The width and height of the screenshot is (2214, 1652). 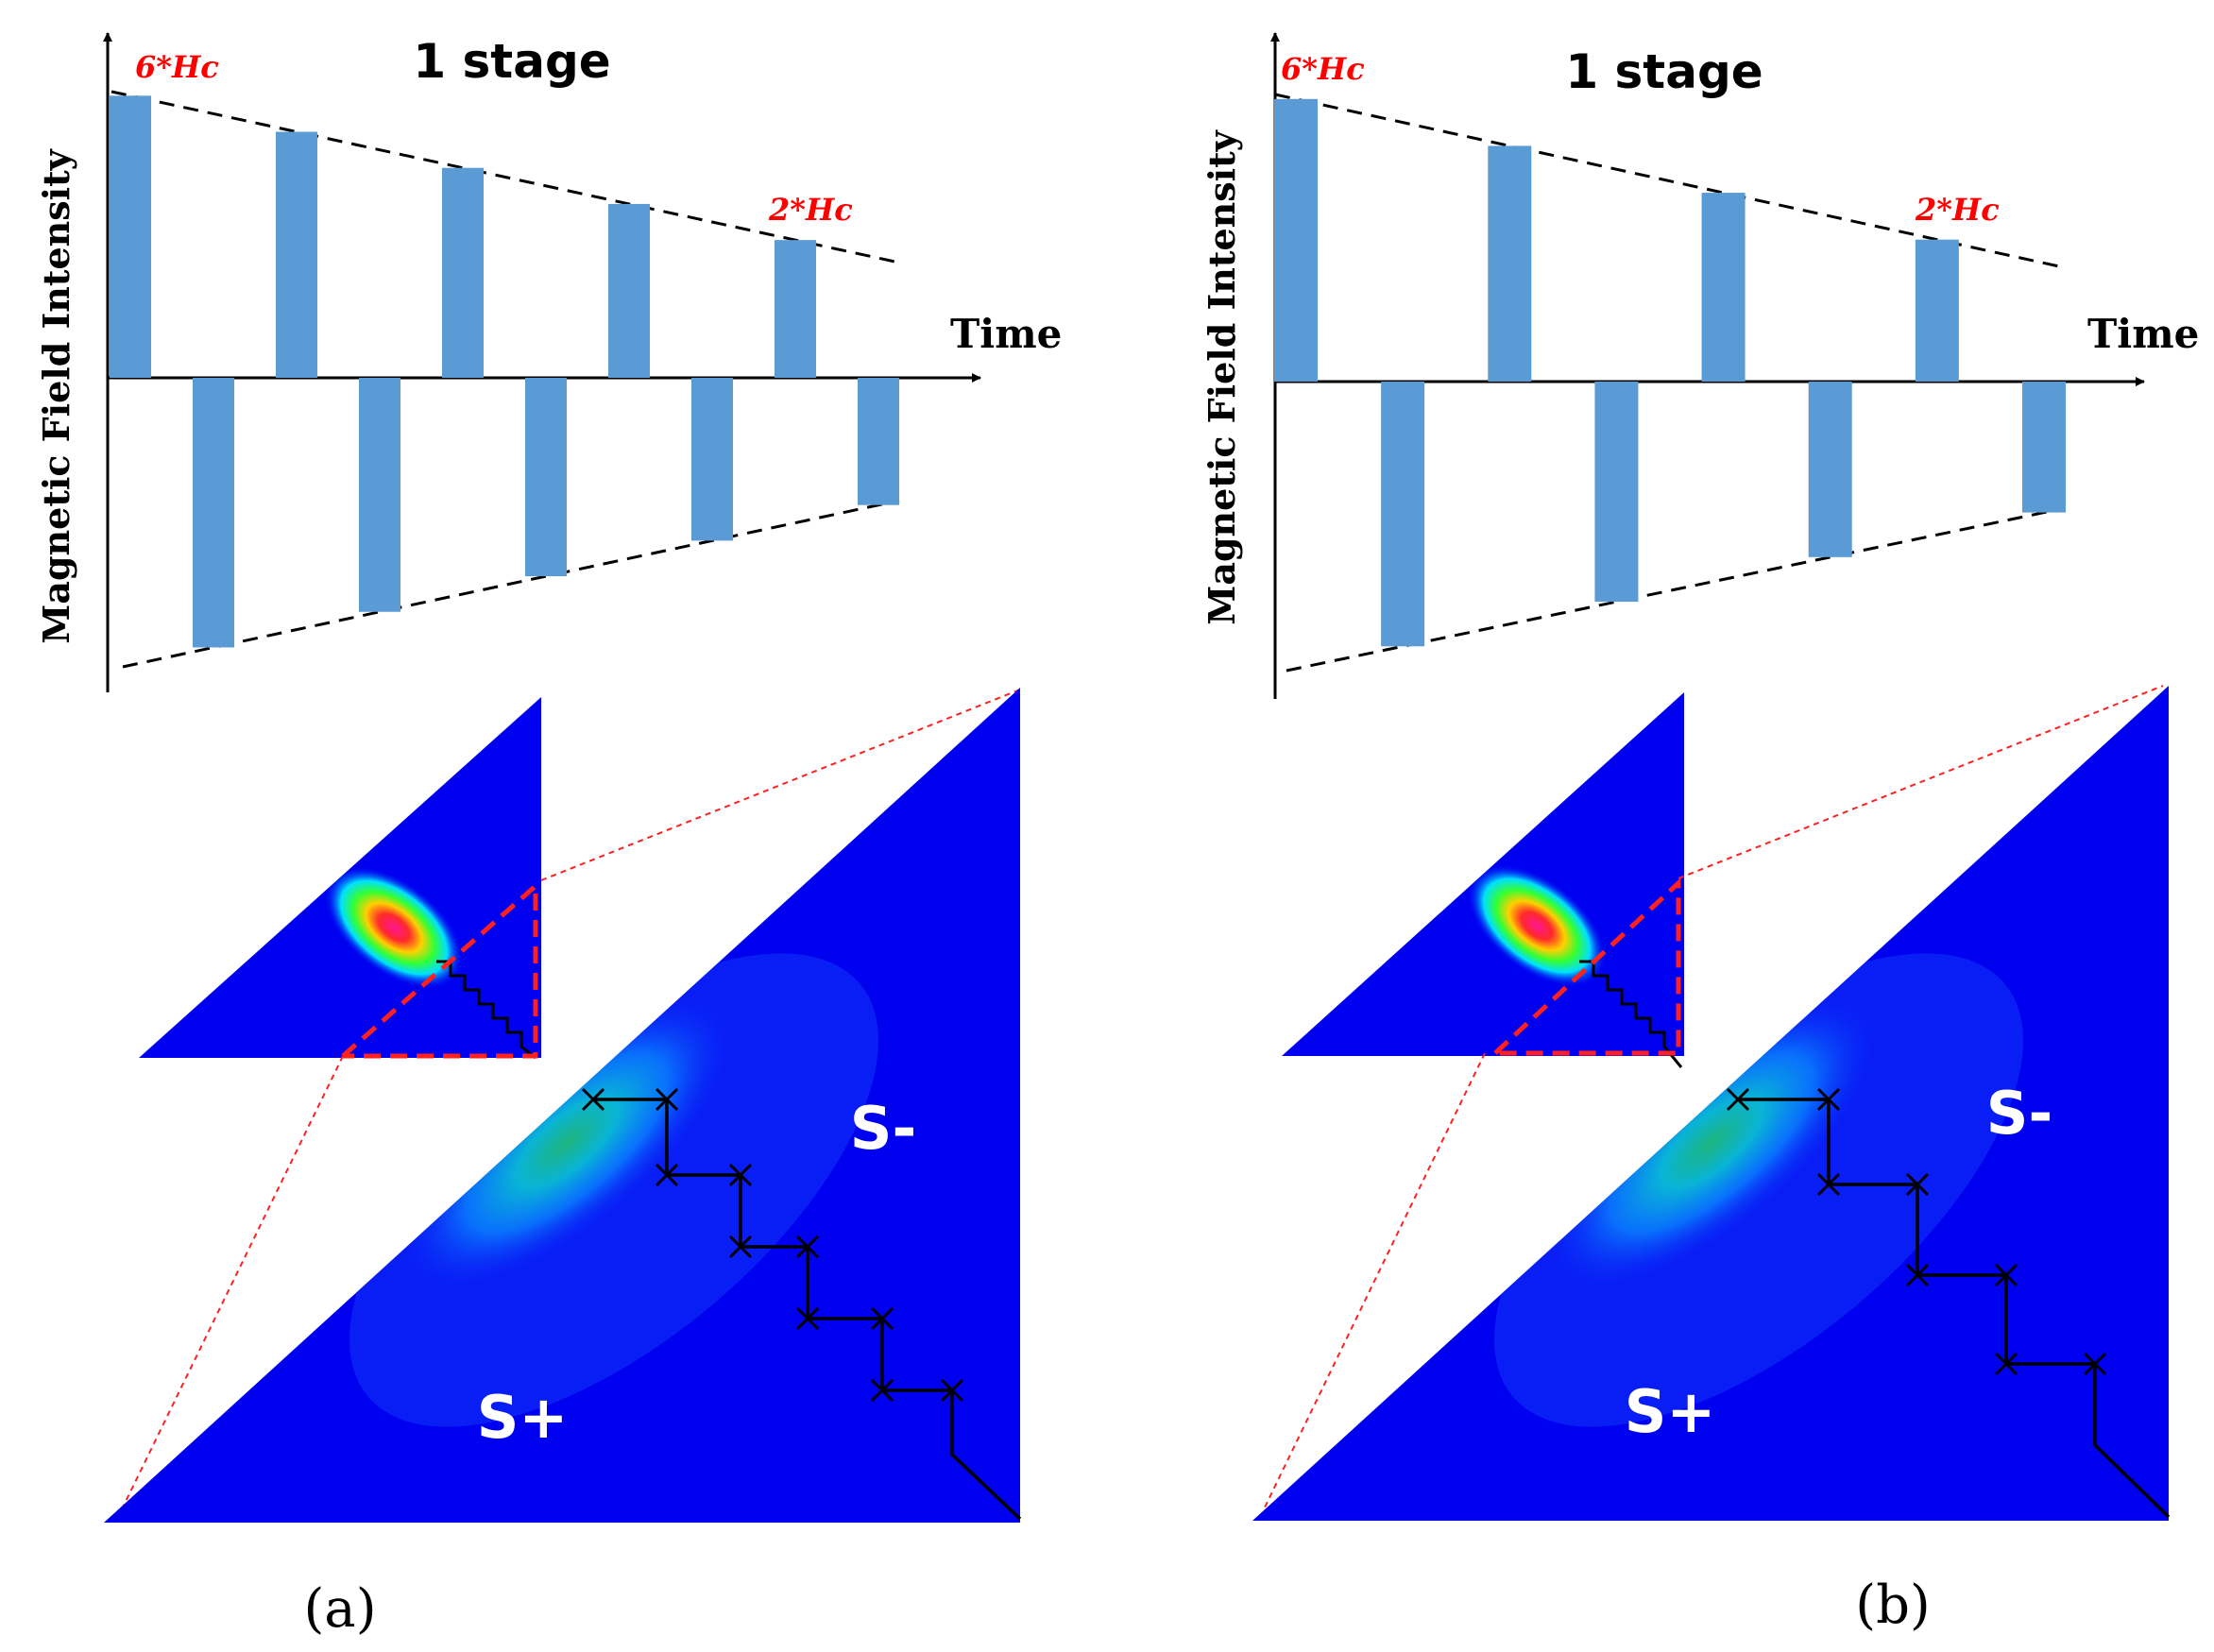 I want to click on zoom-line-top-b, so click(x=1921, y=782).